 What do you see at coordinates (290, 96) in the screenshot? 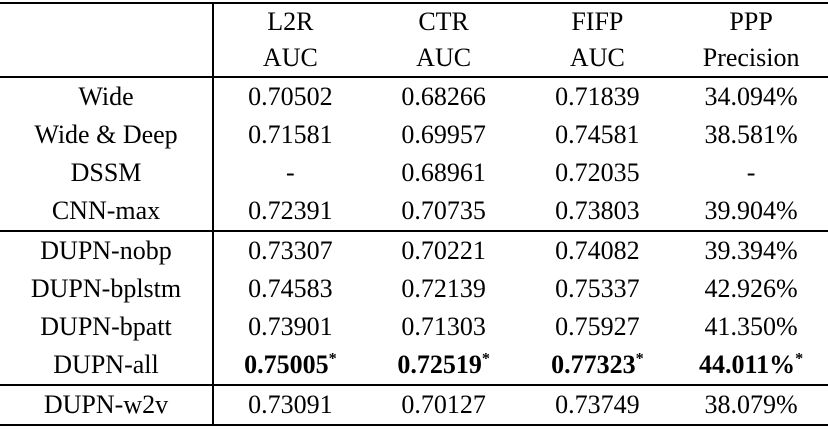
I see `table-cell: 0.70502` at bounding box center [290, 96].